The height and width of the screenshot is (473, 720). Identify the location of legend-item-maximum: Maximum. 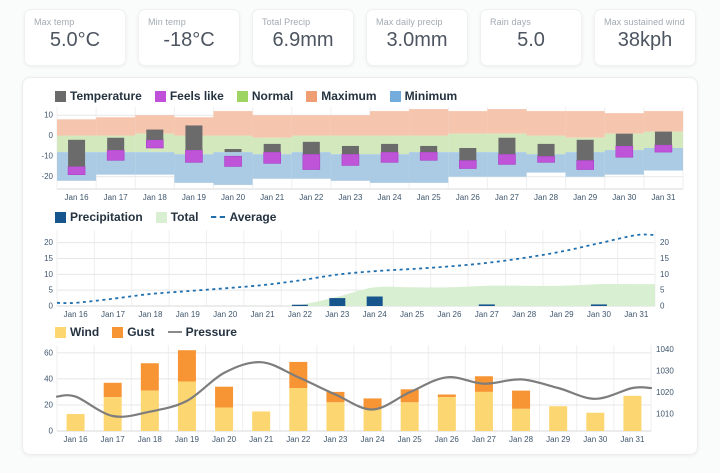
(341, 96).